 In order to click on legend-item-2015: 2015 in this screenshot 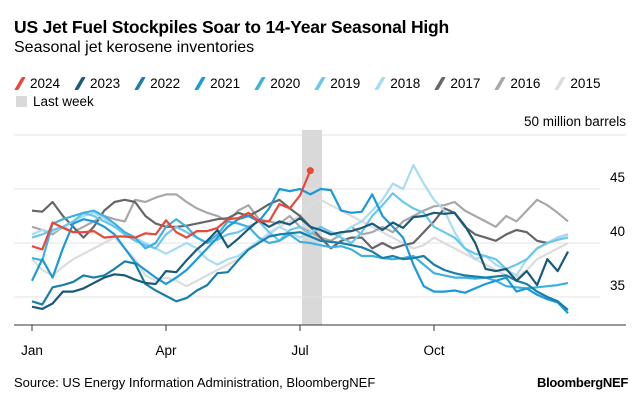, I will do `click(577, 83)`.